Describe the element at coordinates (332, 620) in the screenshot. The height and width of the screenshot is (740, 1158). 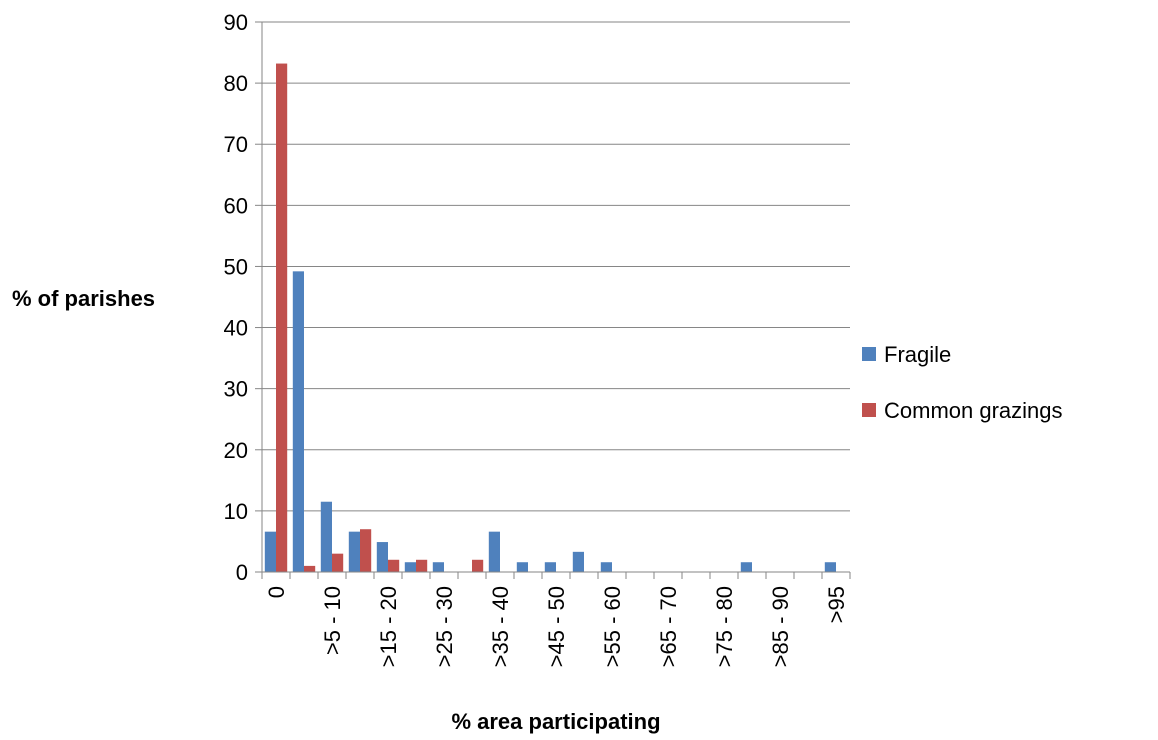
I see `x-tick-label: >5 - 10` at that location.